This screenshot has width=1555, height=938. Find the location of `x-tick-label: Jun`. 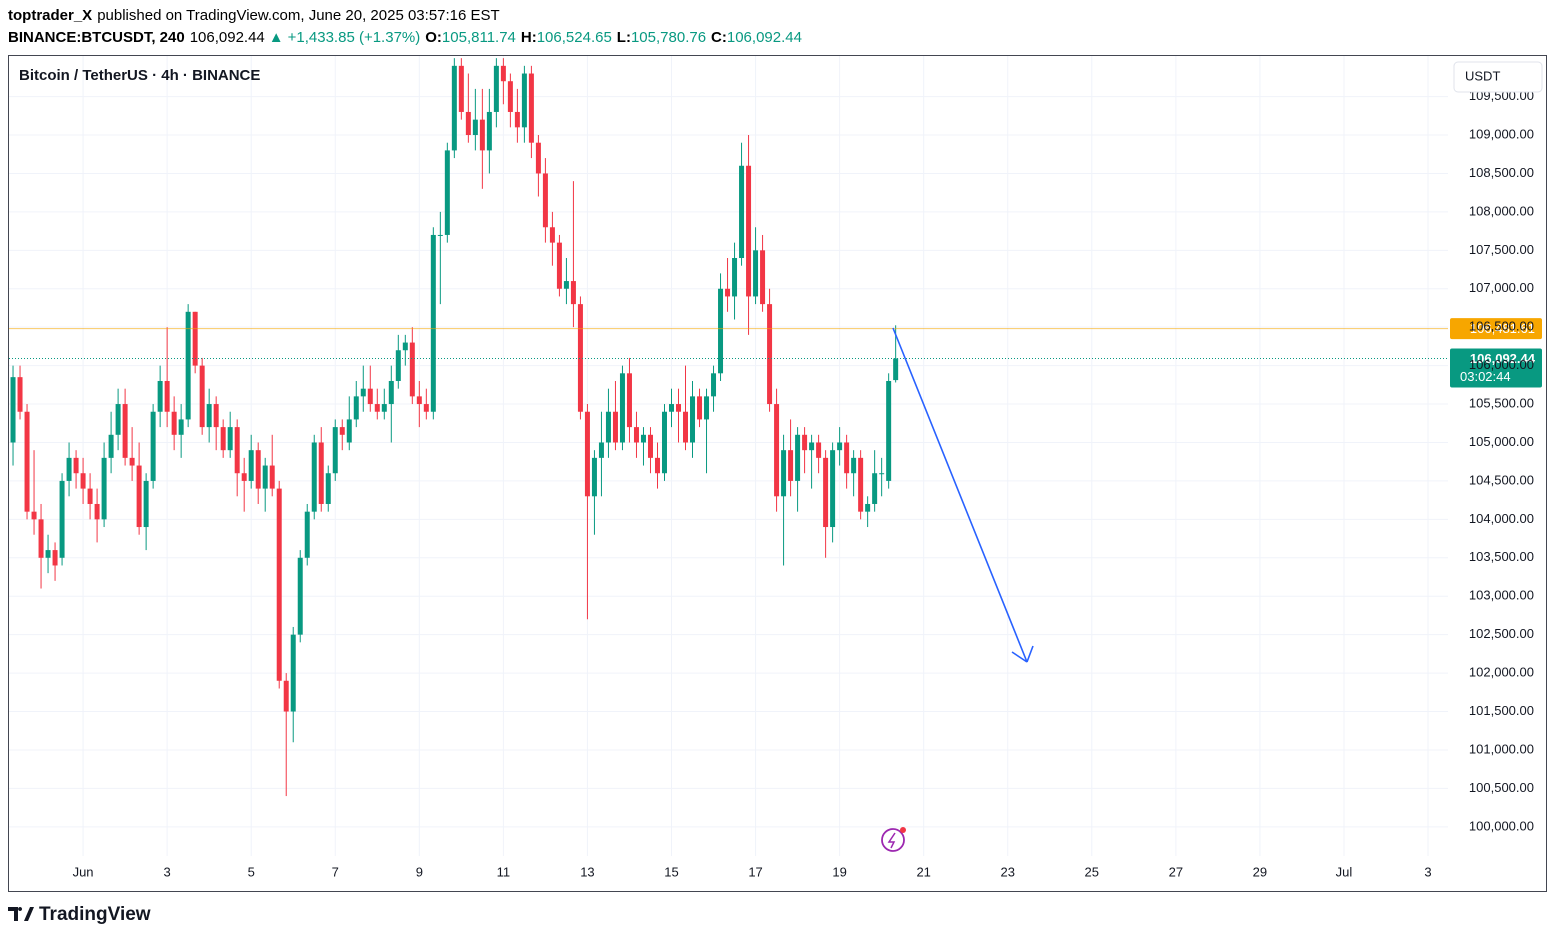

x-tick-label: Jun is located at coordinates (83, 871).